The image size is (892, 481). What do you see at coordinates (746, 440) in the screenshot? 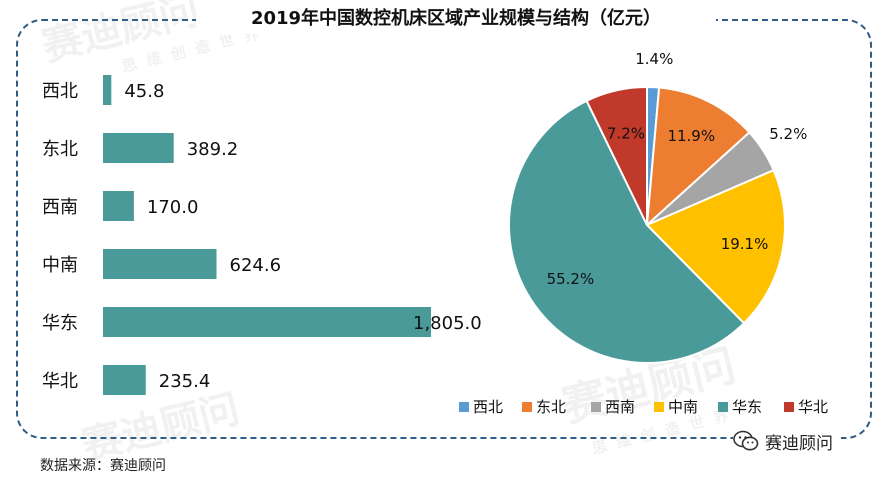
I see `wechat-icon` at bounding box center [746, 440].